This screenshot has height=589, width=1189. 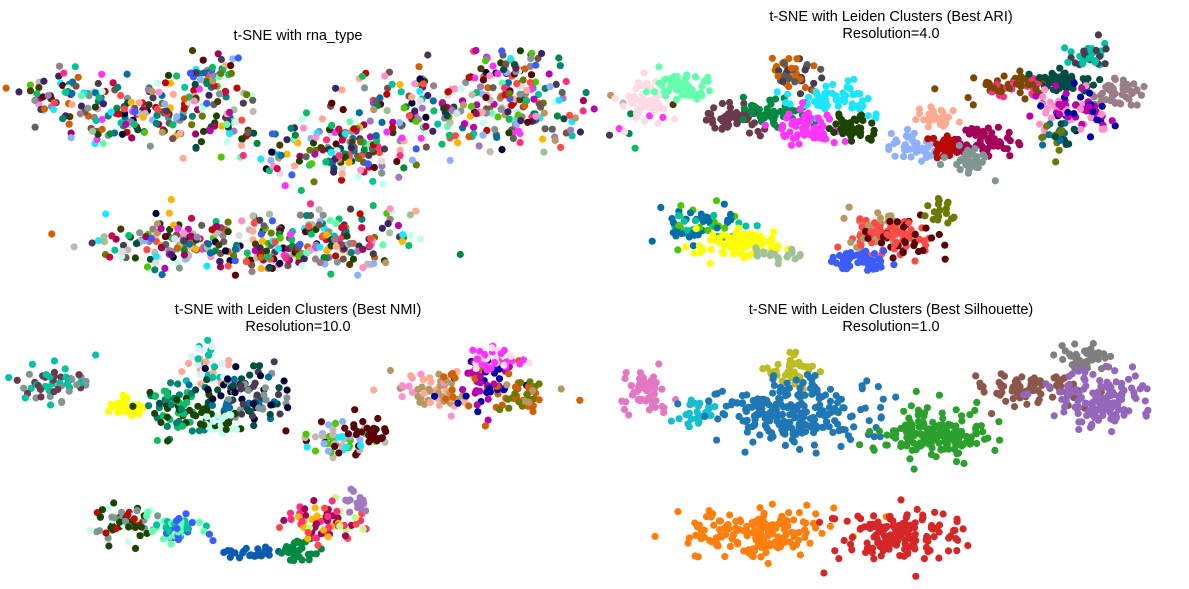 I want to click on panel-title-line-2: Resolution=4.0, so click(x=890, y=34).